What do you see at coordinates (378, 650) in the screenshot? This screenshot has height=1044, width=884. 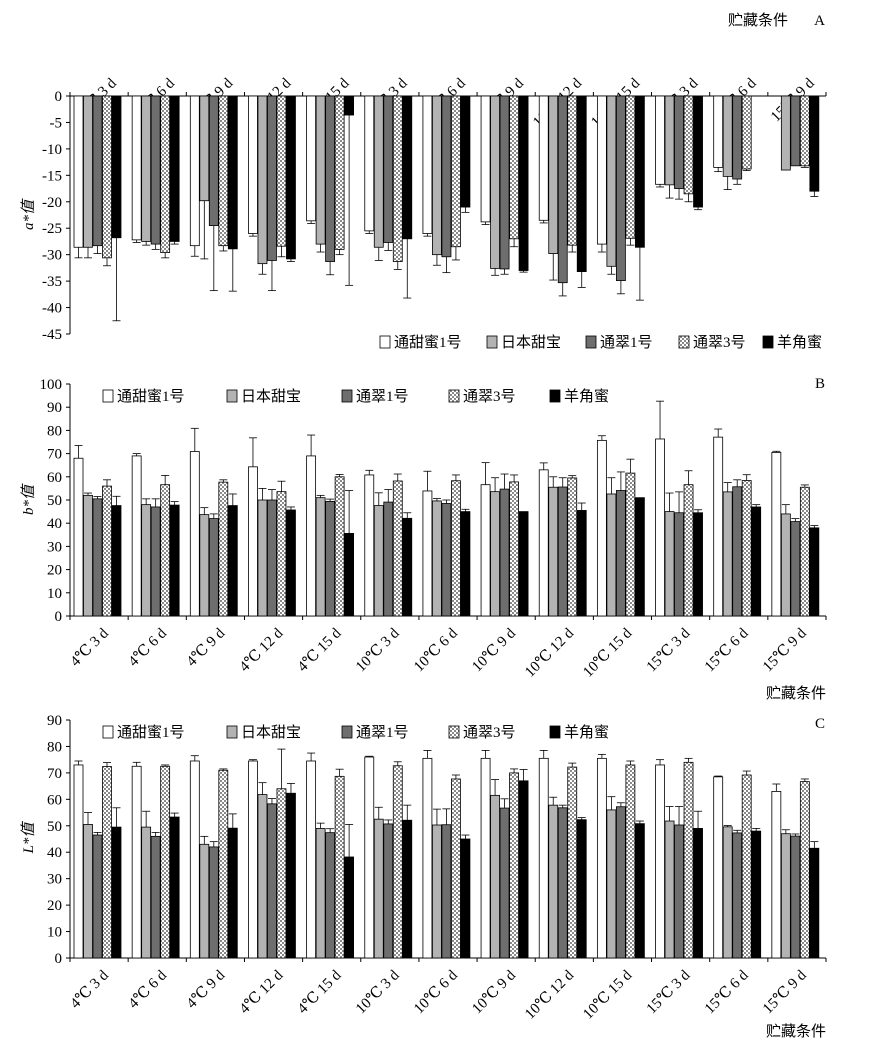 I see `x-tick-label: 10℃ 3 d` at bounding box center [378, 650].